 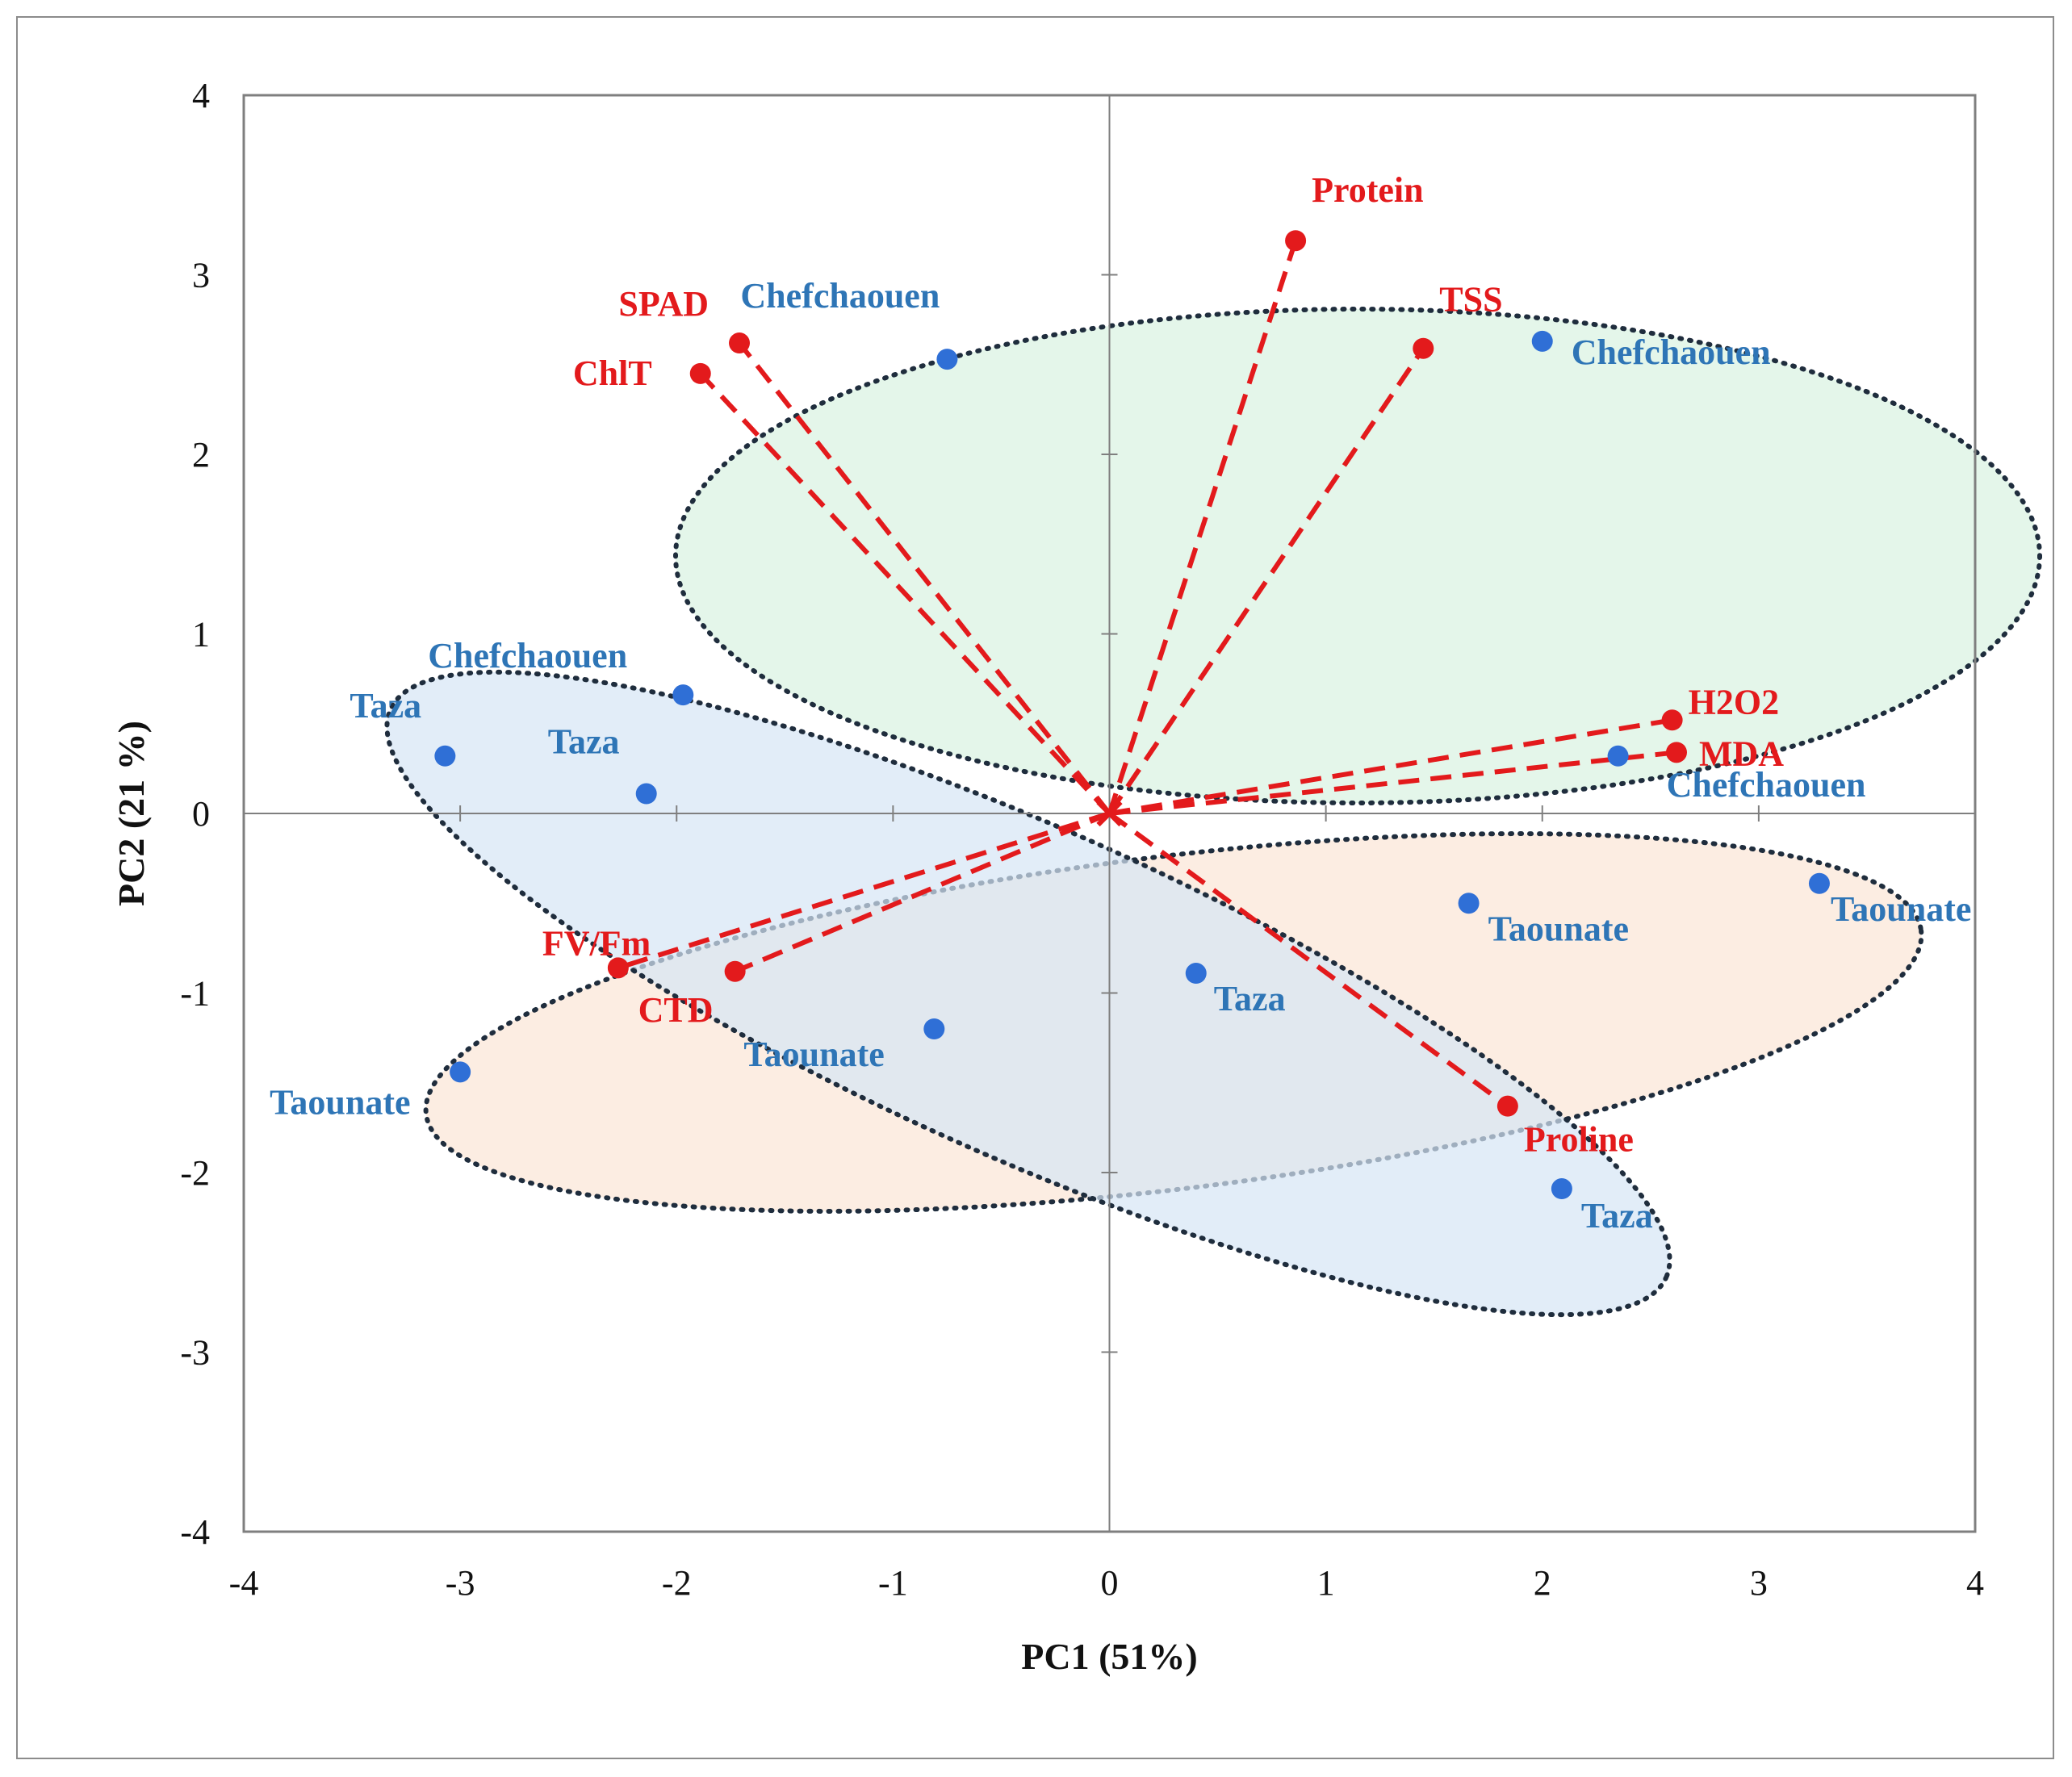 What do you see at coordinates (1507, 1106) in the screenshot?
I see `variable-point-proline` at bounding box center [1507, 1106].